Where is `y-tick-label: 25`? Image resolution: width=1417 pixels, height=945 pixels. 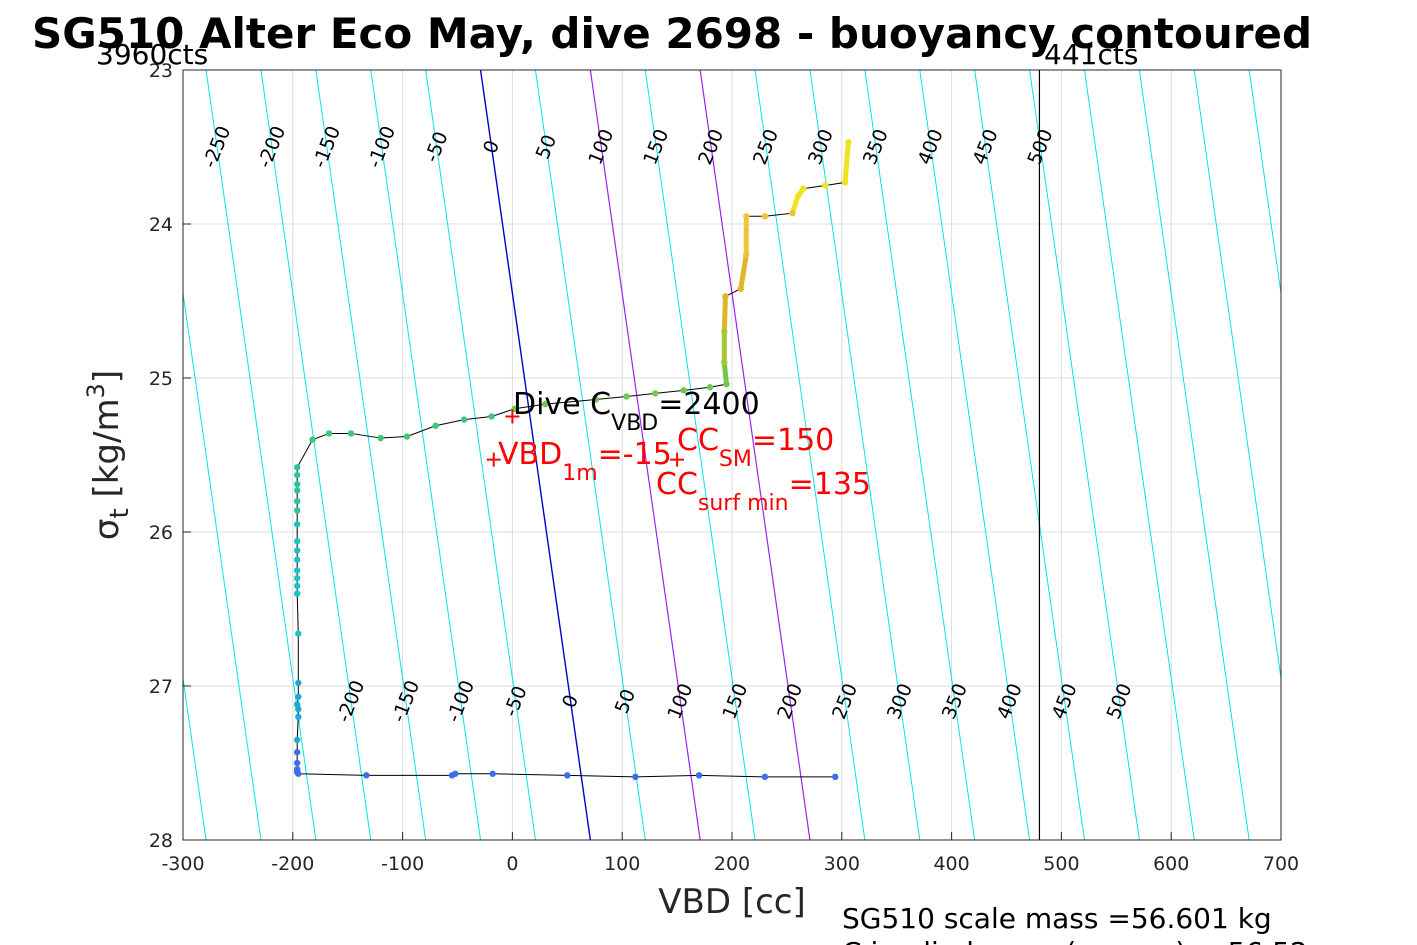
y-tick-label: 25 is located at coordinates (161, 379).